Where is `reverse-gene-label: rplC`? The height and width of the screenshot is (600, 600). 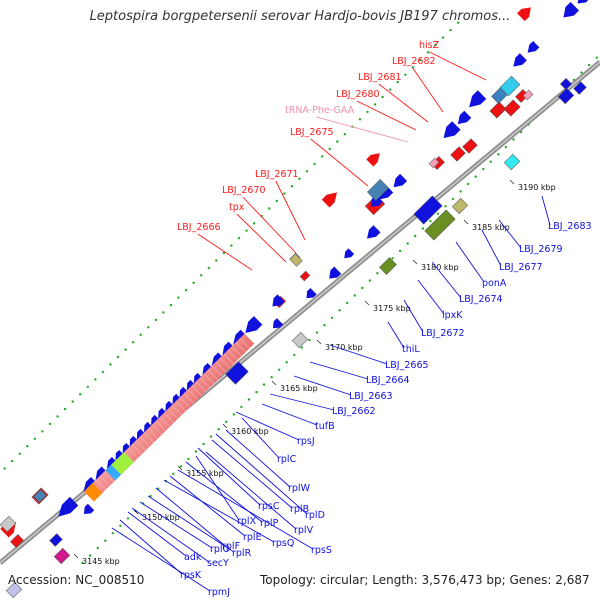
reverse-gene-label: rplC is located at coordinates (287, 459).